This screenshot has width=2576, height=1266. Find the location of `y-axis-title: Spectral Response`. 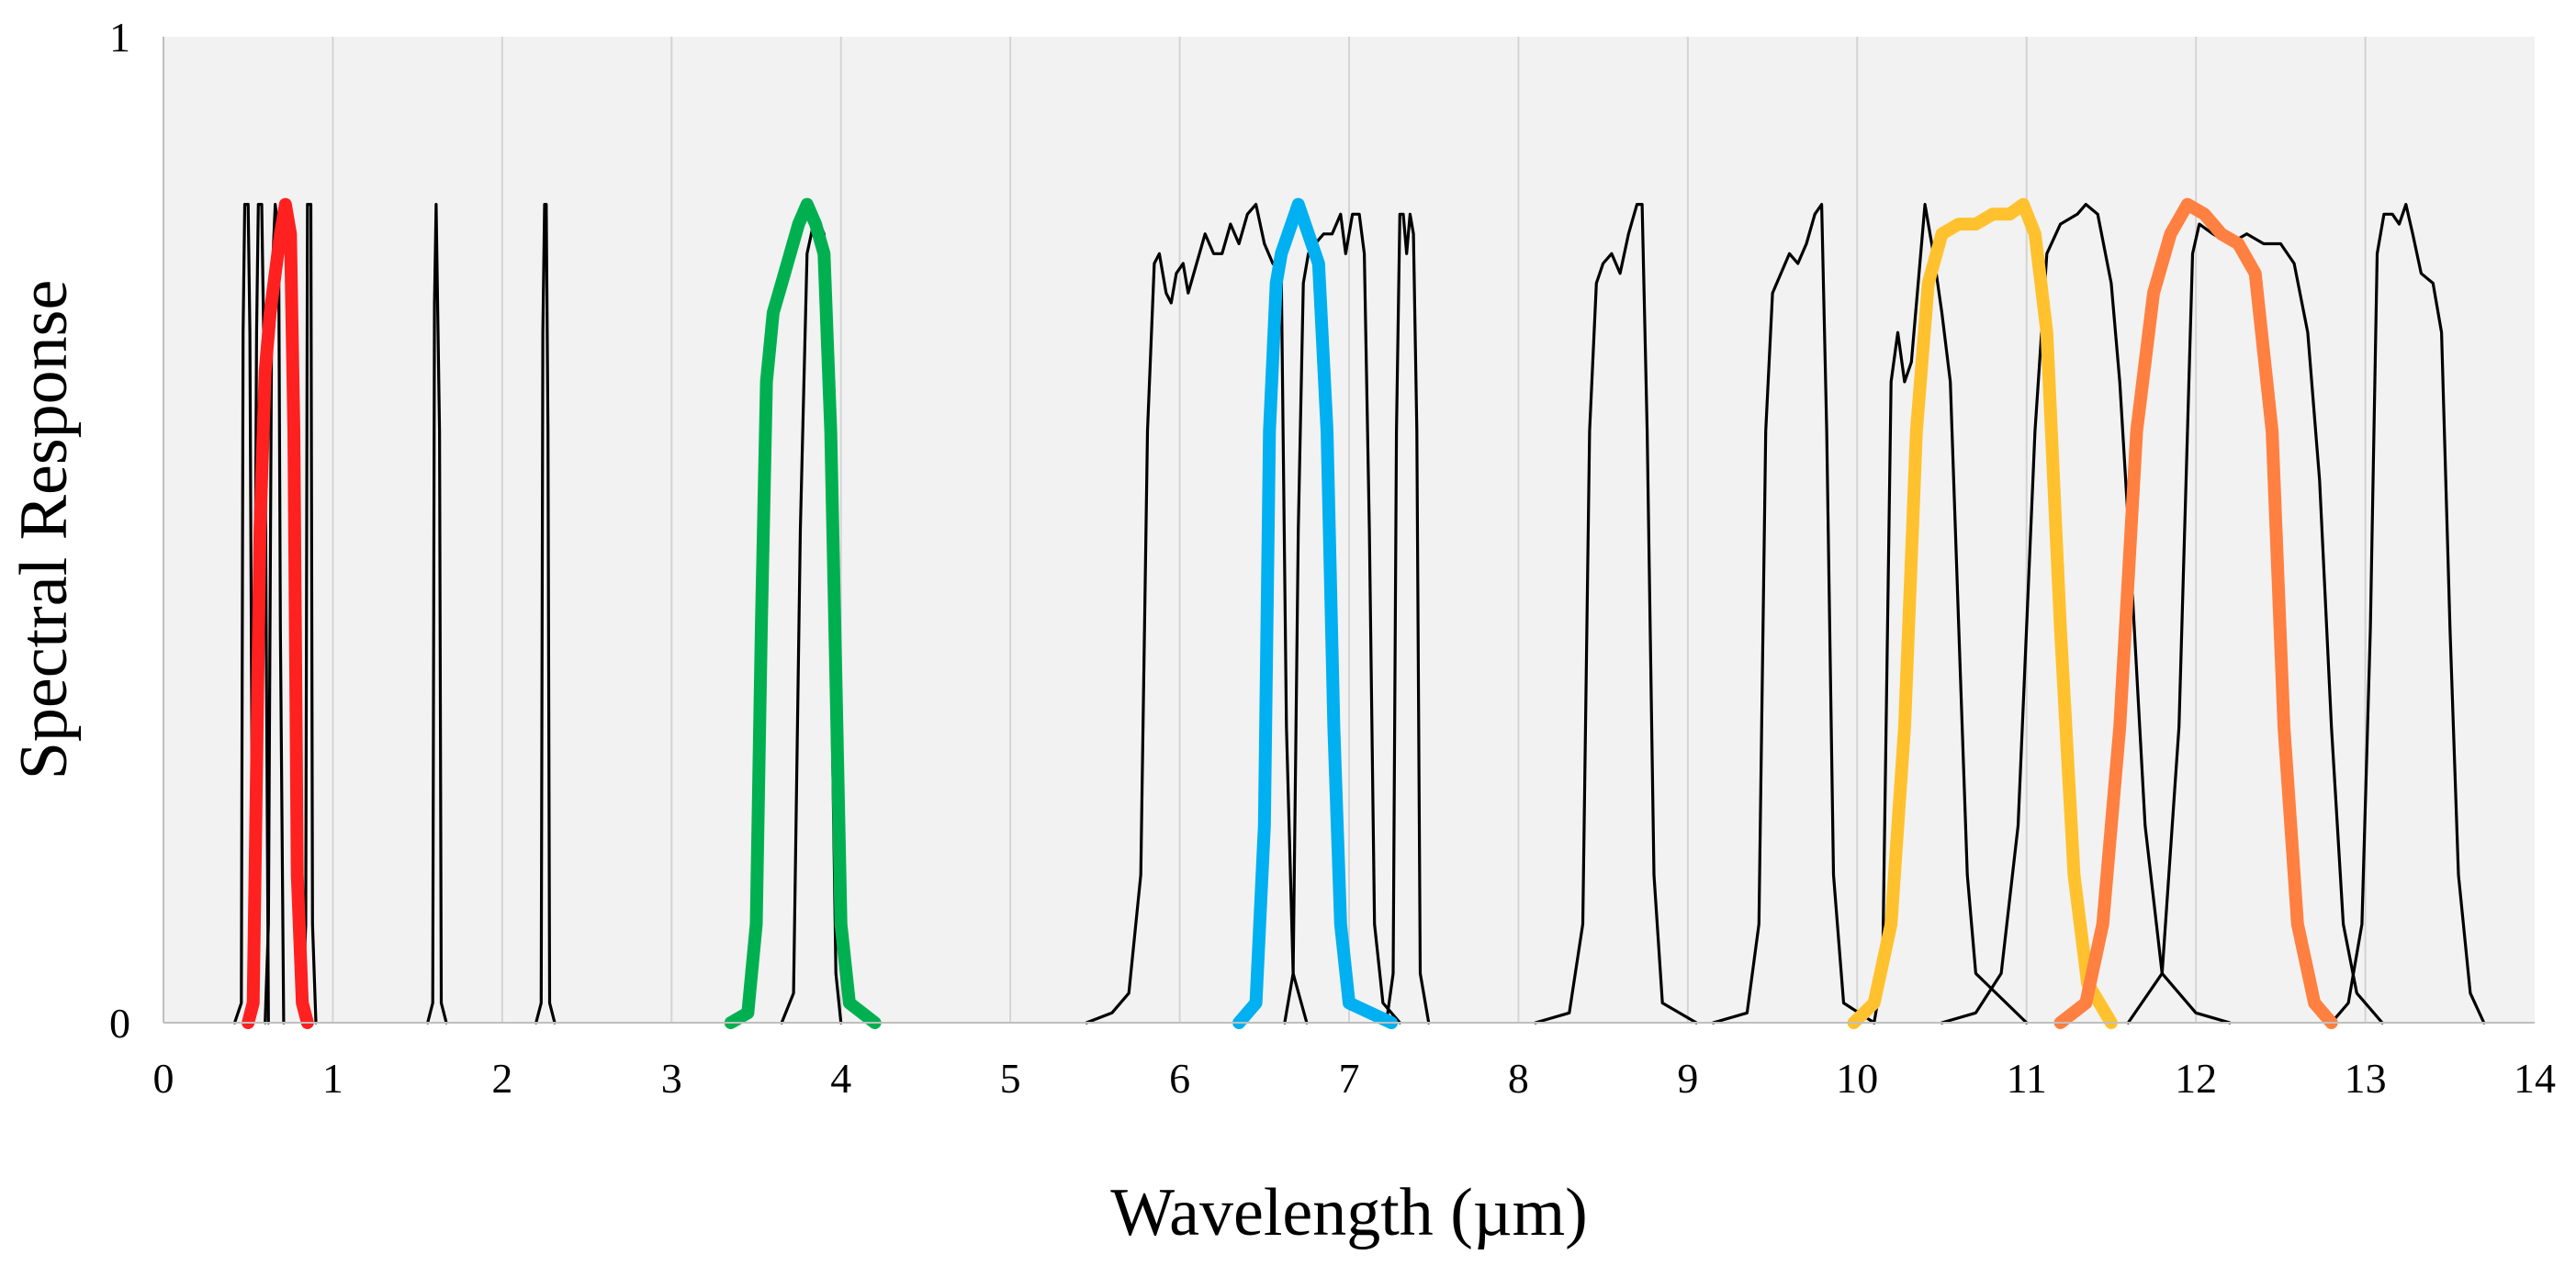

y-axis-title: Spectral Response is located at coordinates (44, 530).